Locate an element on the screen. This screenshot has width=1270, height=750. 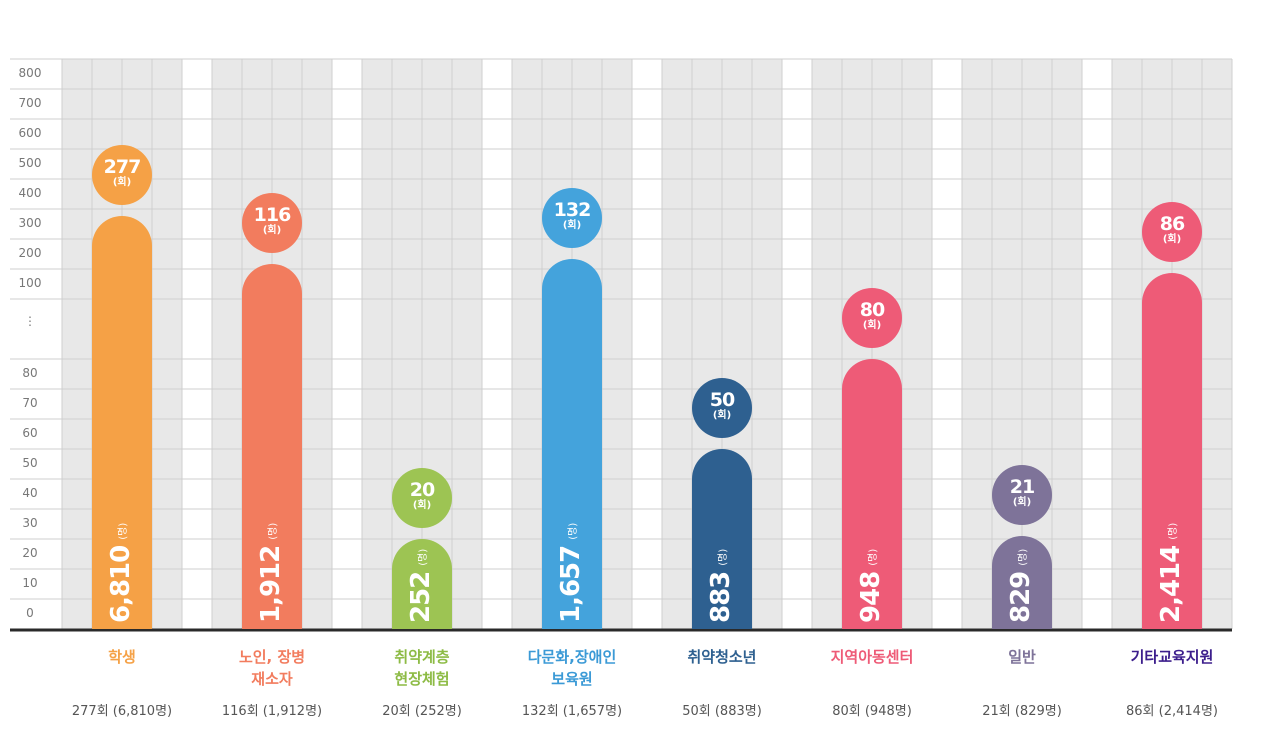
y-tick-label: 600 is located at coordinates (30, 133).